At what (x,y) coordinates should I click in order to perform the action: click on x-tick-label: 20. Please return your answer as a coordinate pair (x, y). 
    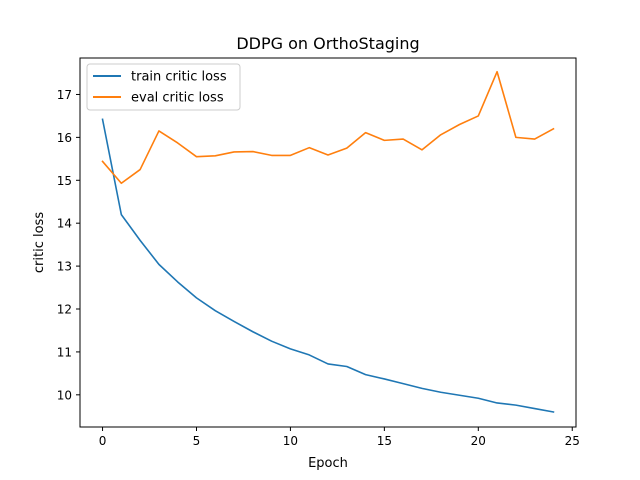
    Looking at the image, I should click on (478, 441).